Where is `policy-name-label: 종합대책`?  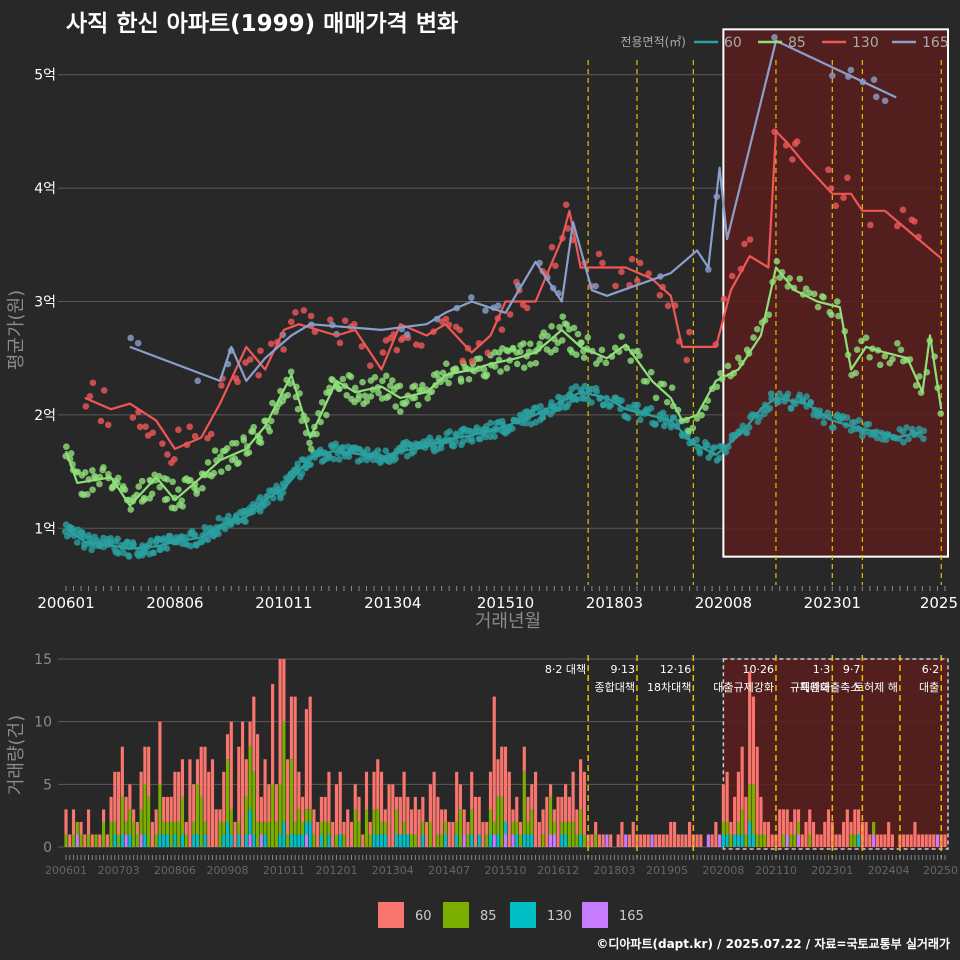 policy-name-label: 종합대책 is located at coordinates (614, 687).